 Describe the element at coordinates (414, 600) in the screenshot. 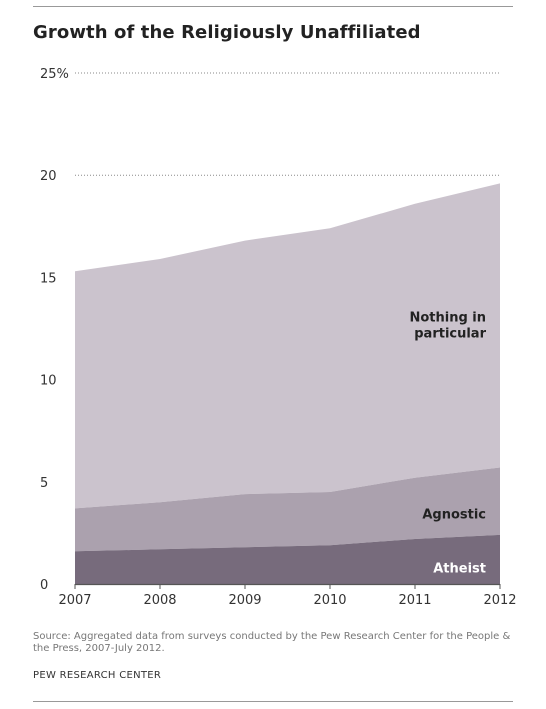

I see `x-tick-label: 2011` at that location.